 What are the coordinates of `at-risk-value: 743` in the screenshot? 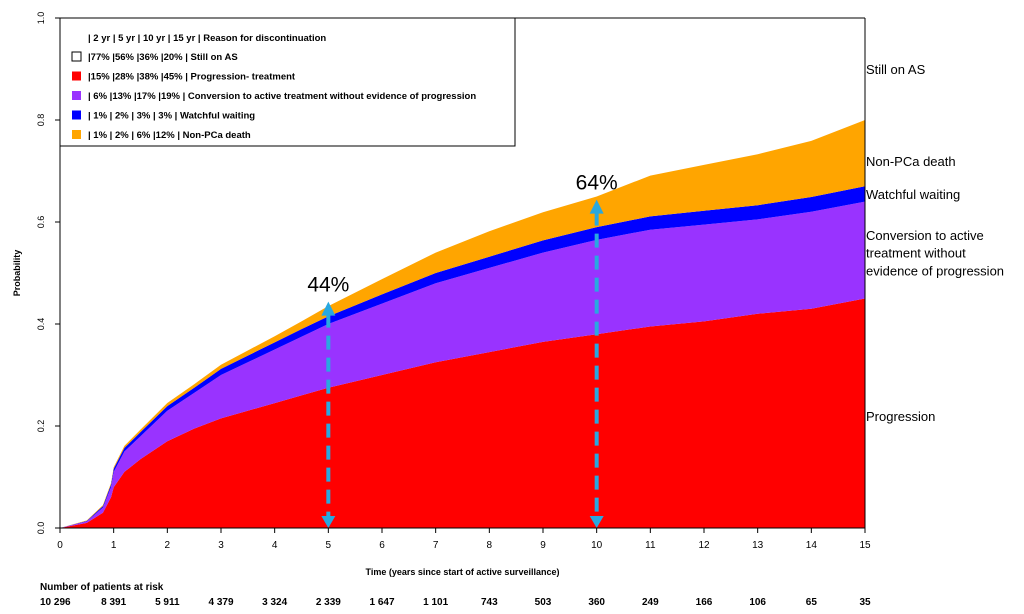 It's located at (489, 602).